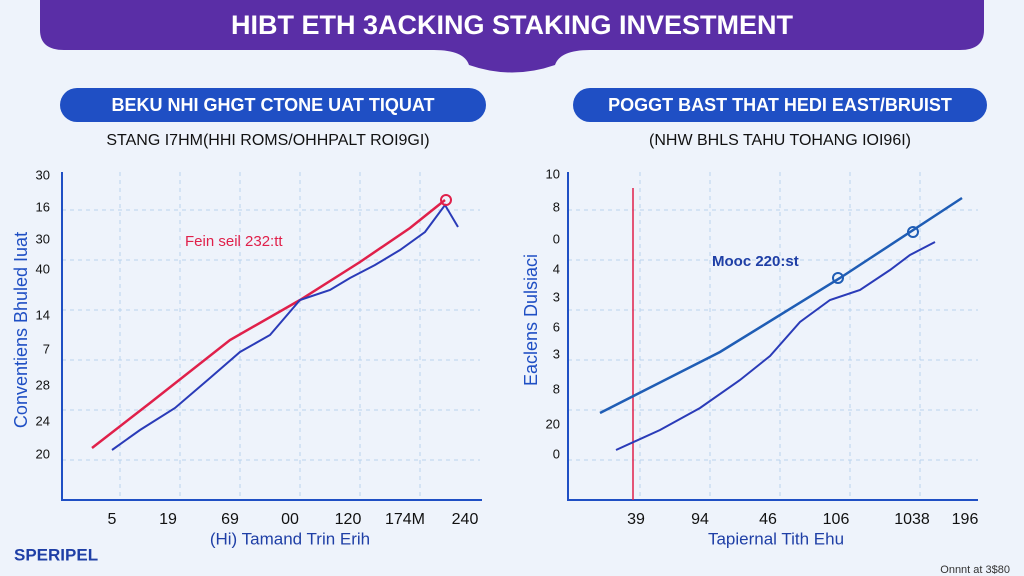 The image size is (1024, 576). I want to click on y-axis-label: Conventiens Bhuled Iuat, so click(21, 330).